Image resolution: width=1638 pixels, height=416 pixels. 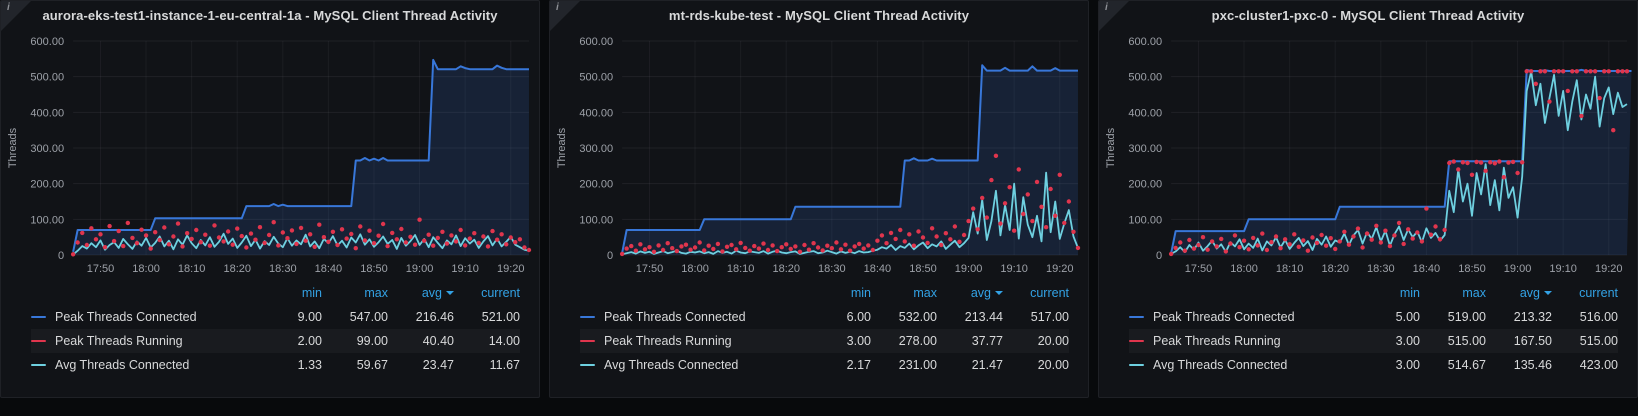 I want to click on stat-max: 519.00, so click(x=1466, y=317).